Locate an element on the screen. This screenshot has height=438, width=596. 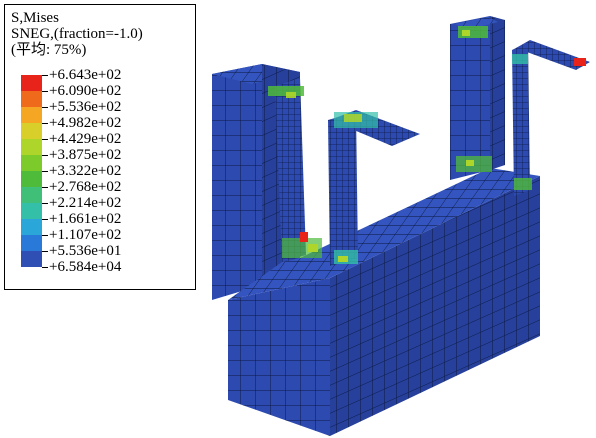
legend-value-12: +5.536e+01 is located at coordinates (85, 251).